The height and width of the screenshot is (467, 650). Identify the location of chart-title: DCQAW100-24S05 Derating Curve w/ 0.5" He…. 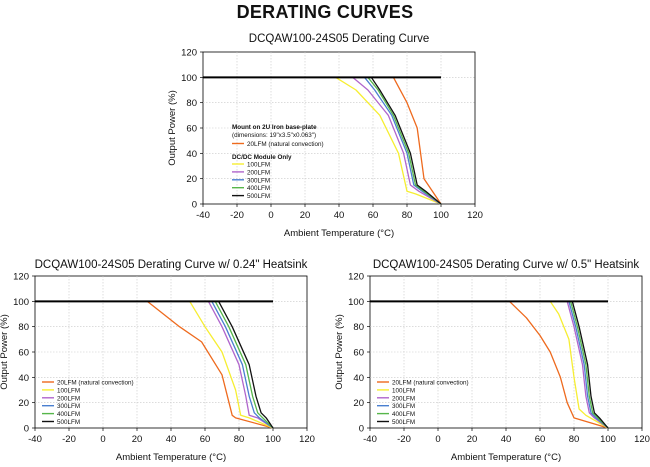
(506, 265).